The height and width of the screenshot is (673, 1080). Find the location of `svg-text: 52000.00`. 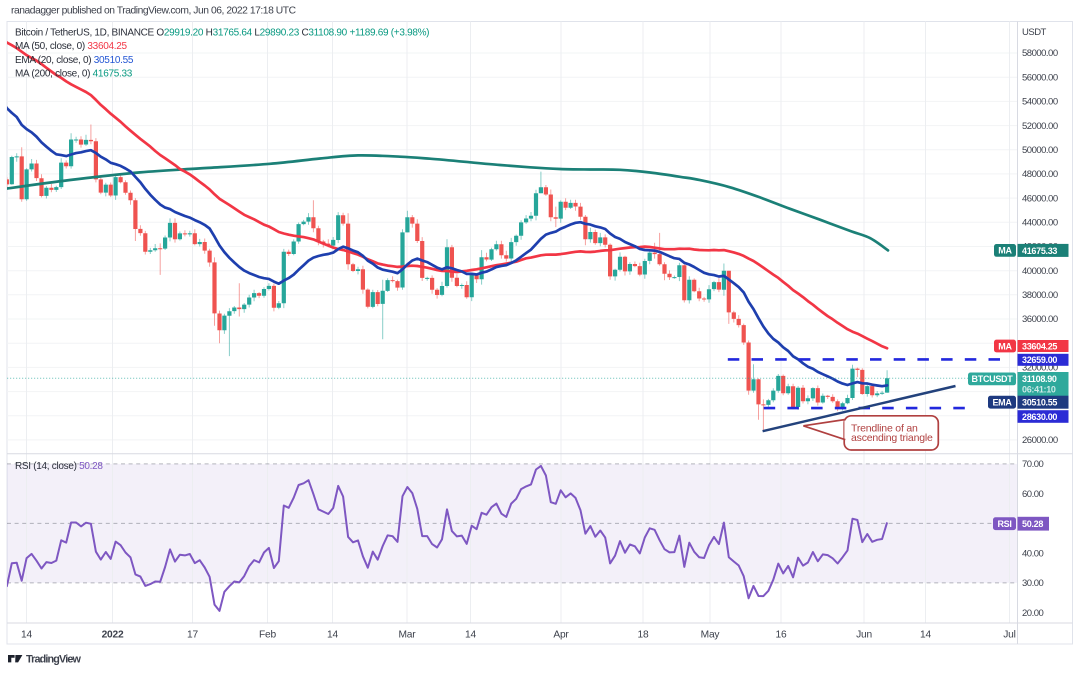

svg-text: 52000.00 is located at coordinates (1040, 126).